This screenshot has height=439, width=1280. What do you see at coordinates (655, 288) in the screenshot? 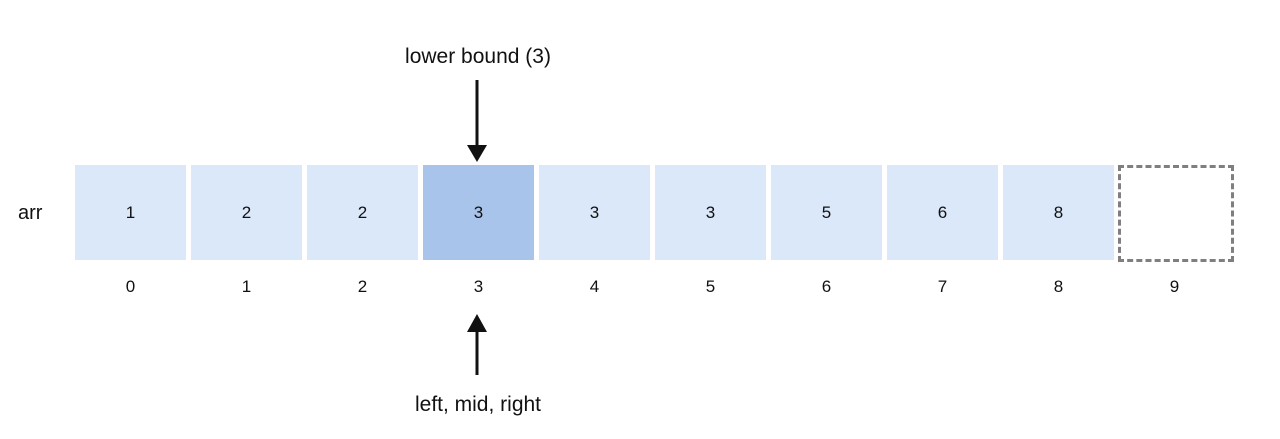
I see `array-indices: 0 1 2 3 4 5 6 7 8 9` at bounding box center [655, 288].